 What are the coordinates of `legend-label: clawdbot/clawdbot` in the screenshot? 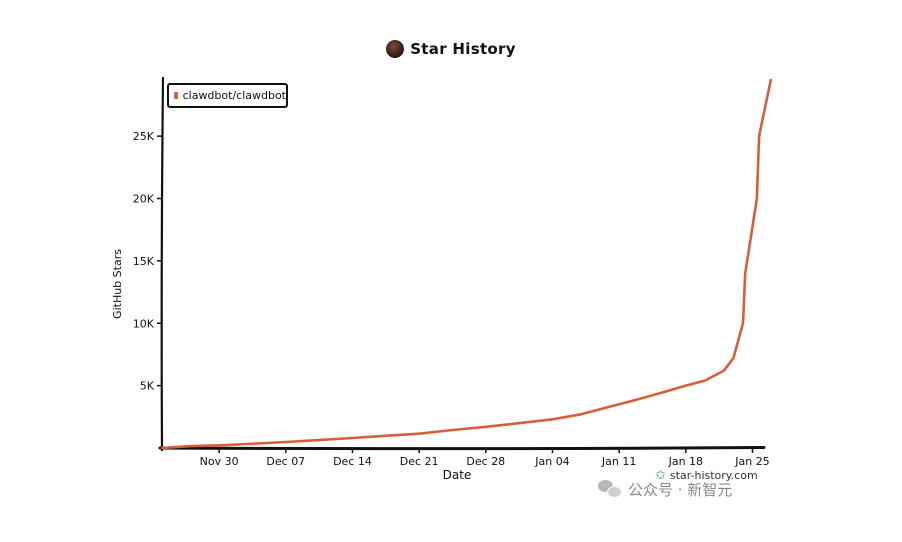 It's located at (234, 95).